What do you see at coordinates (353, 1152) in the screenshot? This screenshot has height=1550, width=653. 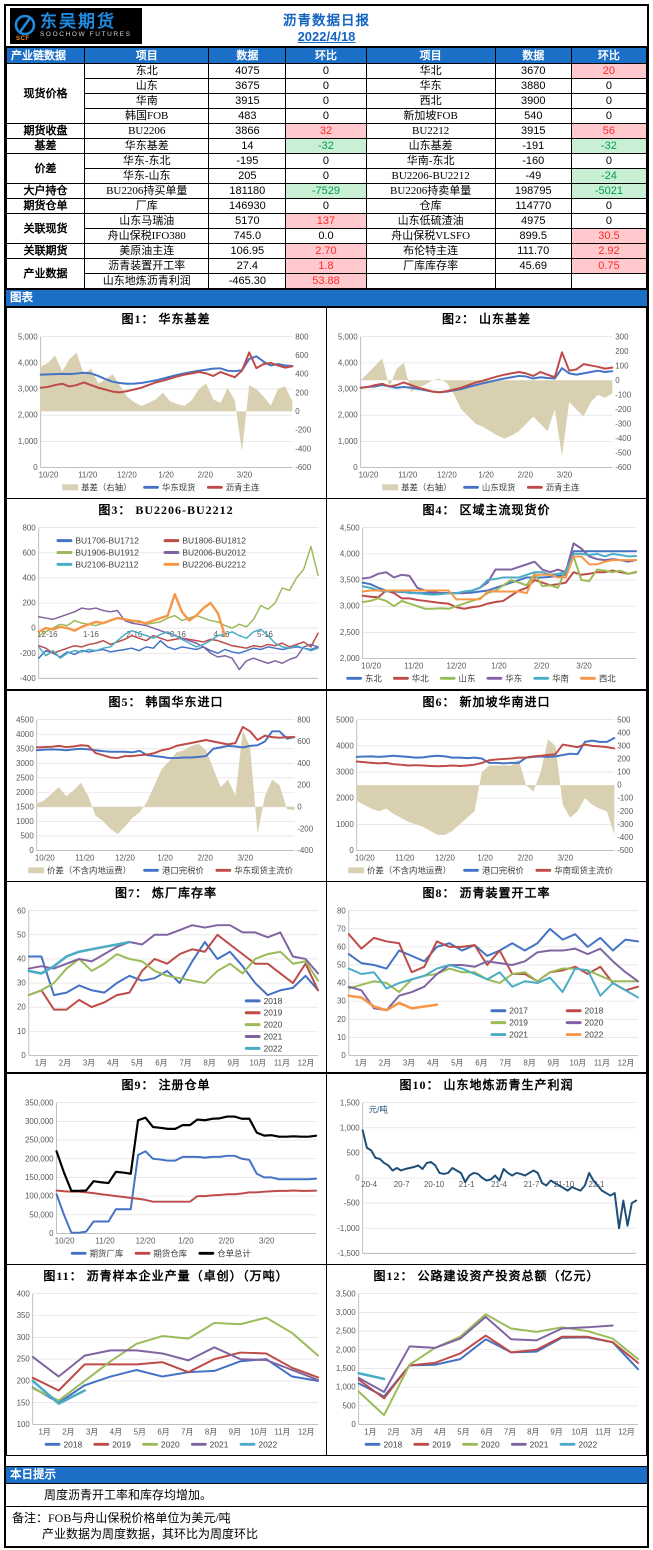 I see `svg-text: 500` at bounding box center [353, 1152].